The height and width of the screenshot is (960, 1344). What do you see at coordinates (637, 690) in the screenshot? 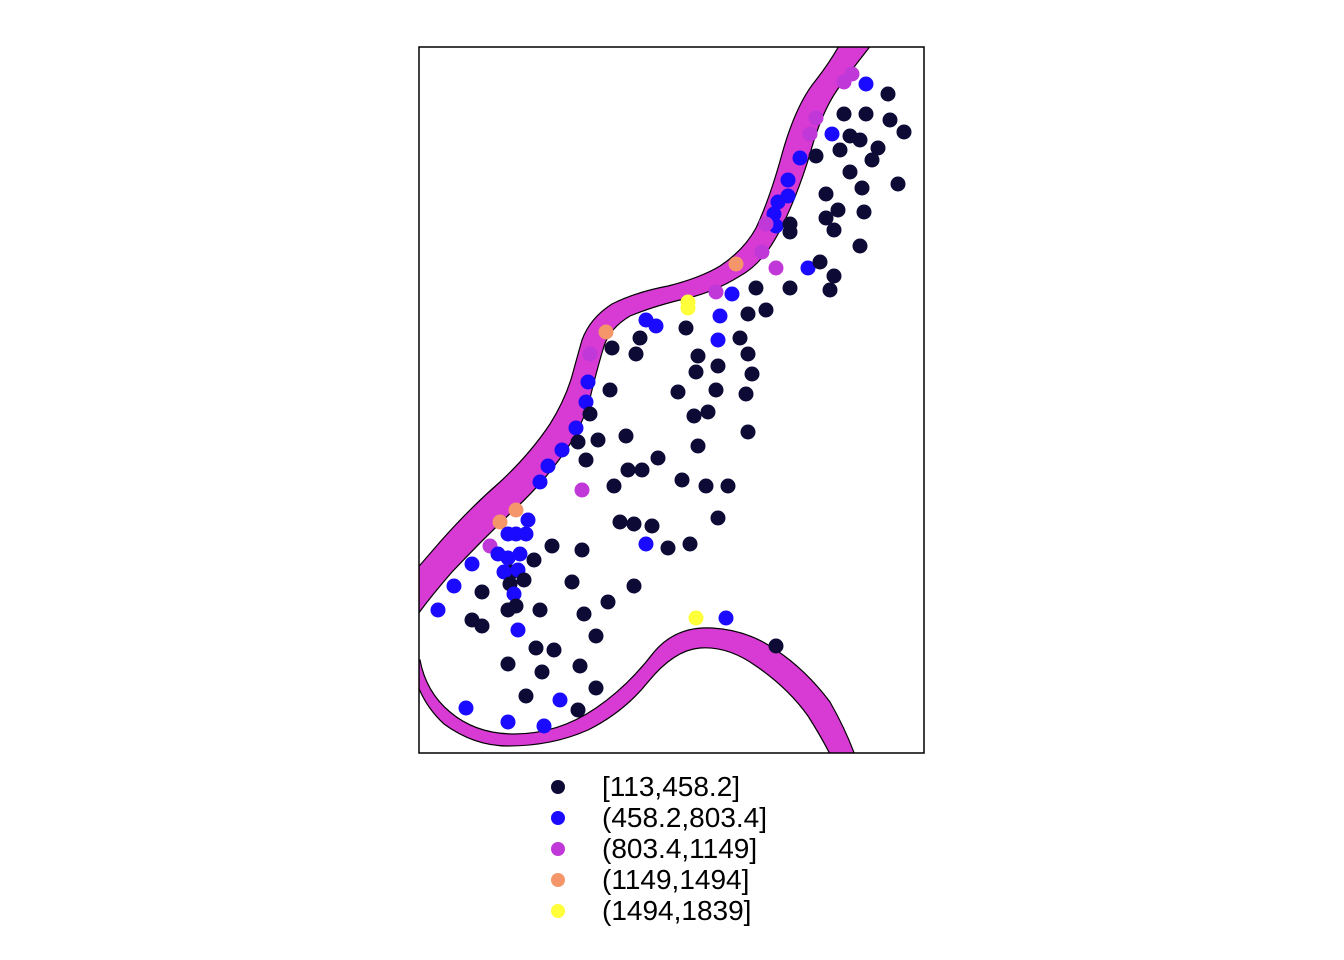
I see `river-lower-channel` at bounding box center [637, 690].